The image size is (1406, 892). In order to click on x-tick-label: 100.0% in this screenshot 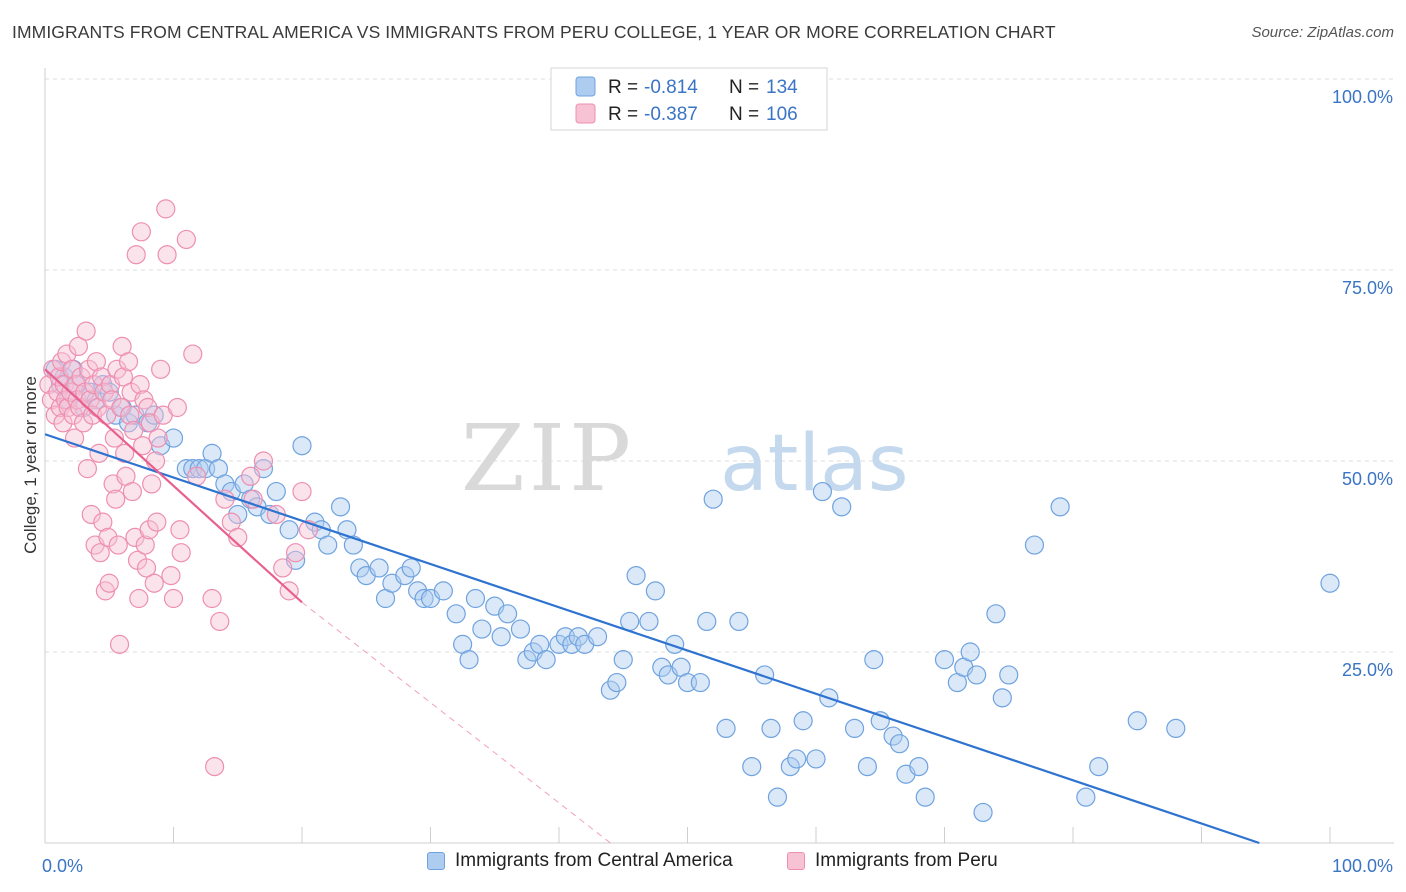, I will do `click(1362, 866)`.